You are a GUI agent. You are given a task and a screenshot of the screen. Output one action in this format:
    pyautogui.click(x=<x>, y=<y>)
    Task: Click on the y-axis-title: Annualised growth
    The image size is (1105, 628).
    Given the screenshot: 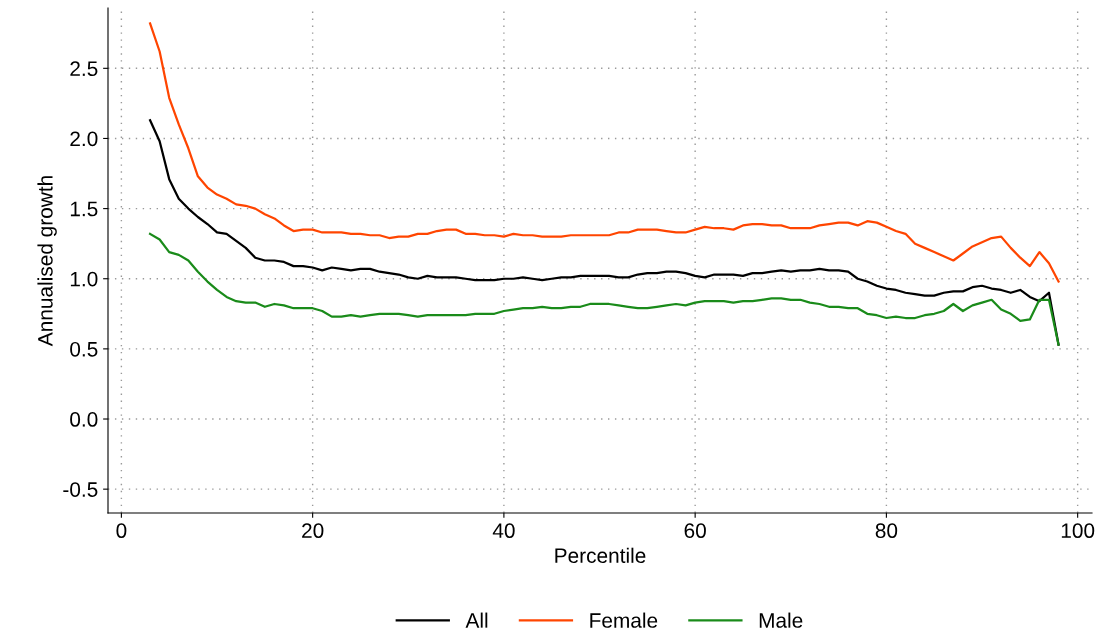 What is the action you would take?
    pyautogui.click(x=47, y=261)
    